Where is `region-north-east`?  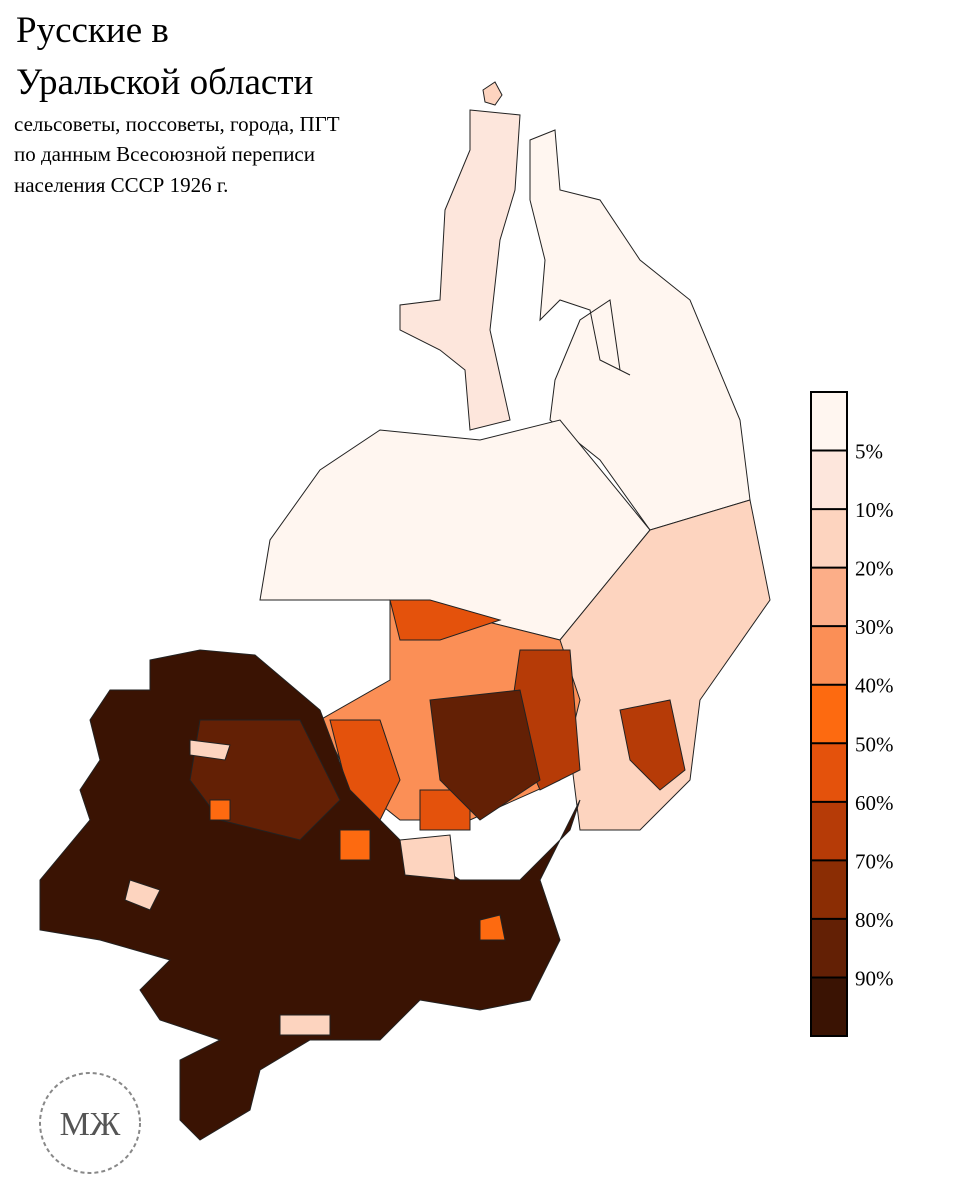
region-north-east is located at coordinates (640, 330).